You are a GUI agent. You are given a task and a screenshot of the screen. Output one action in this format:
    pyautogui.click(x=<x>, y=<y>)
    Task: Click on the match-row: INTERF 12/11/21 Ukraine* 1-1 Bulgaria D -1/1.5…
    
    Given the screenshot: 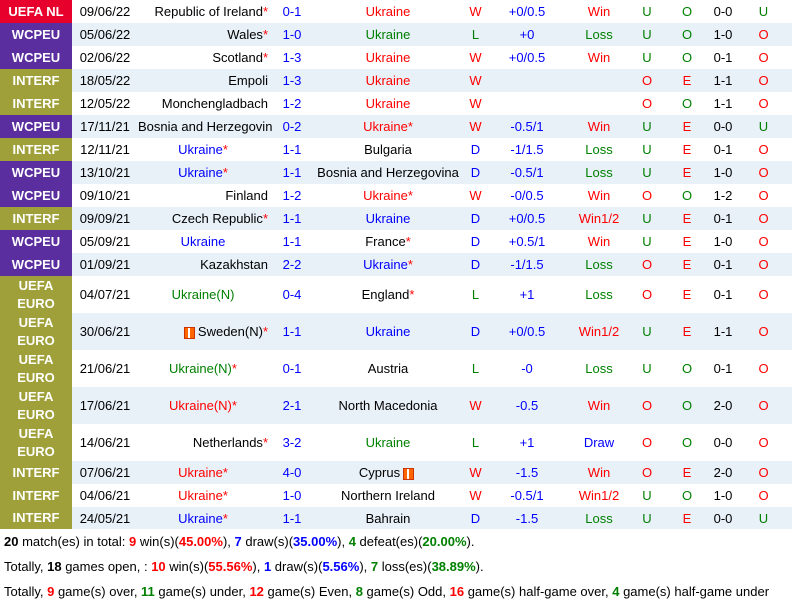 What is the action you would take?
    pyautogui.click(x=396, y=149)
    